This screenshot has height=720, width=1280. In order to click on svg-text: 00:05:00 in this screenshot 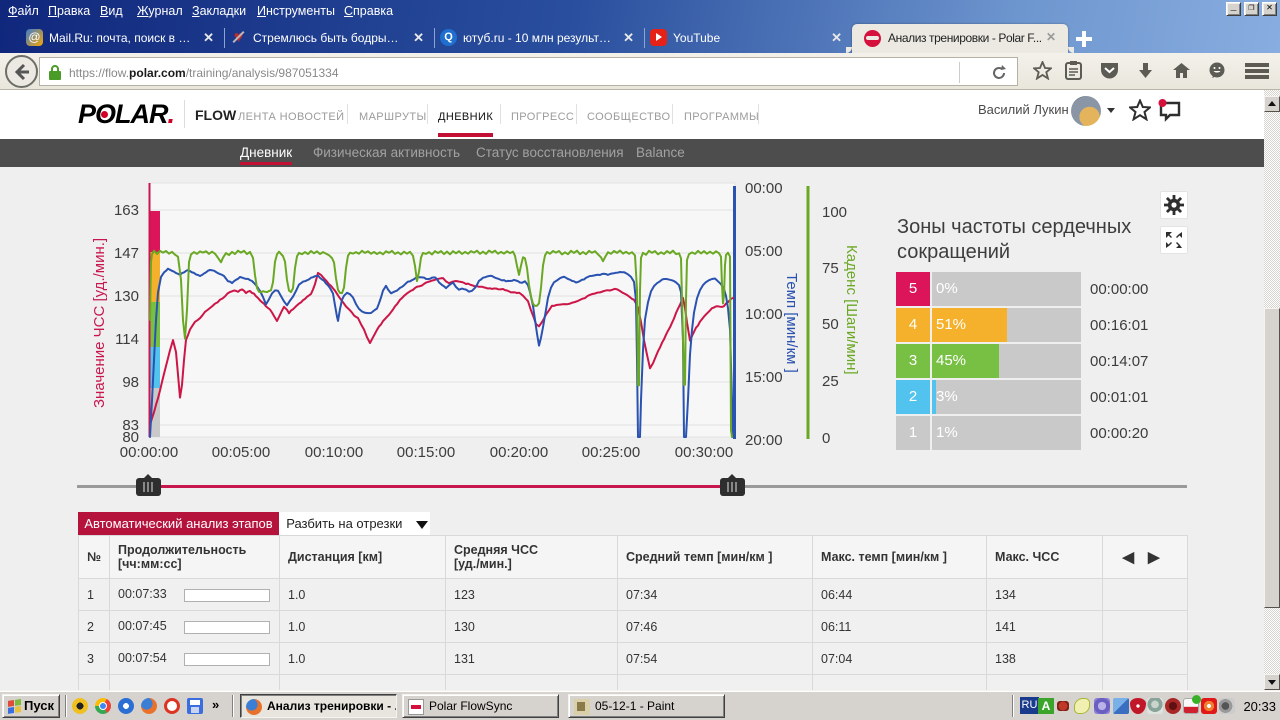, I will do `click(241, 452)`.